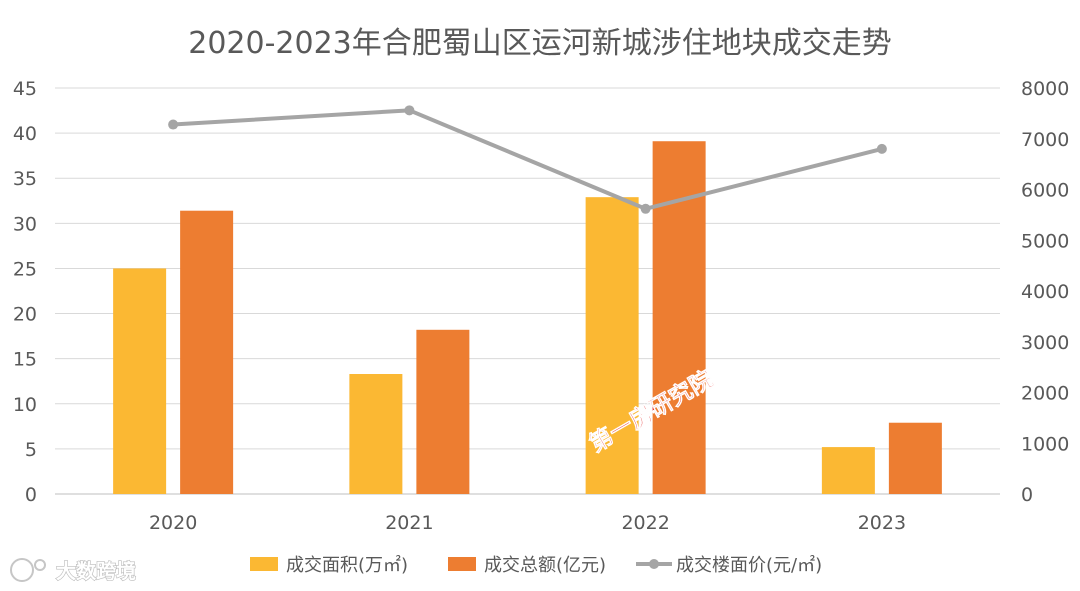  I want to click on bar-area-2020, so click(140, 381).